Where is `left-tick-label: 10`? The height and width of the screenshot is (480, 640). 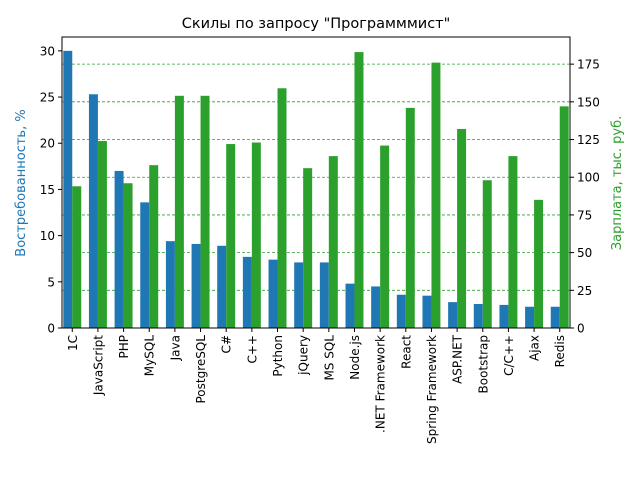 left-tick-label: 10 is located at coordinates (47, 236).